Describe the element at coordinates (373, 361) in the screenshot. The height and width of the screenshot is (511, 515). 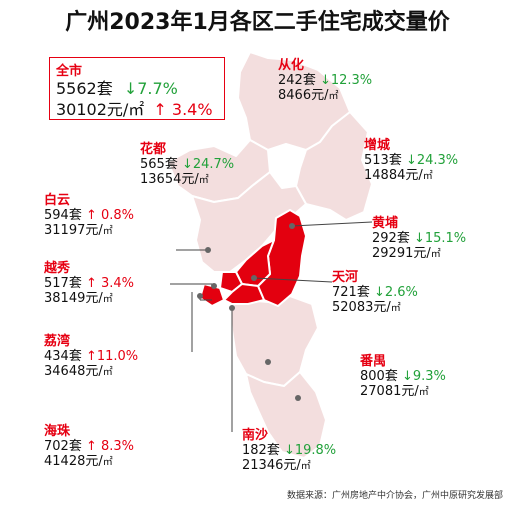
I see `district-name: 番禺` at that location.